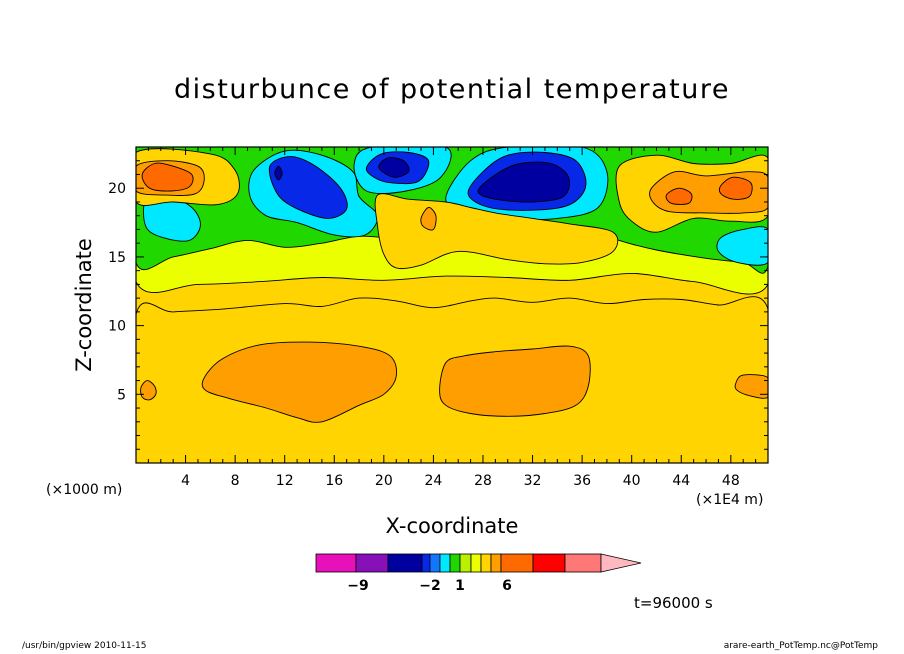  I want to click on y-axis-title: Z-coordinate, so click(84, 305).